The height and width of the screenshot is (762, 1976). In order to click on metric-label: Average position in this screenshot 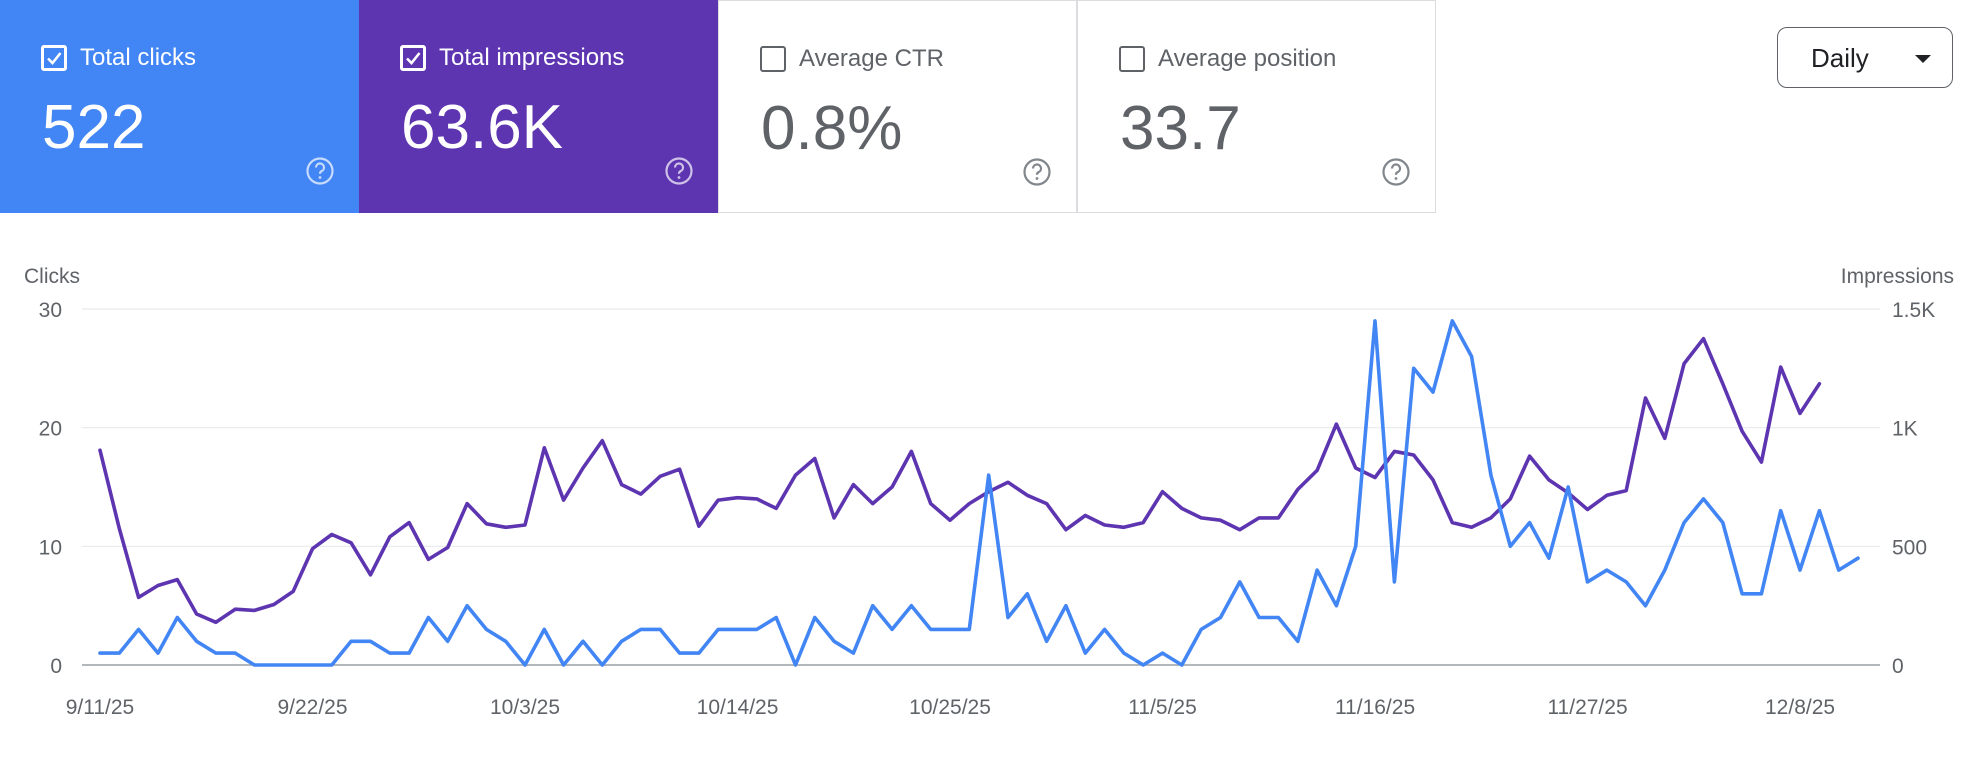, I will do `click(1247, 58)`.